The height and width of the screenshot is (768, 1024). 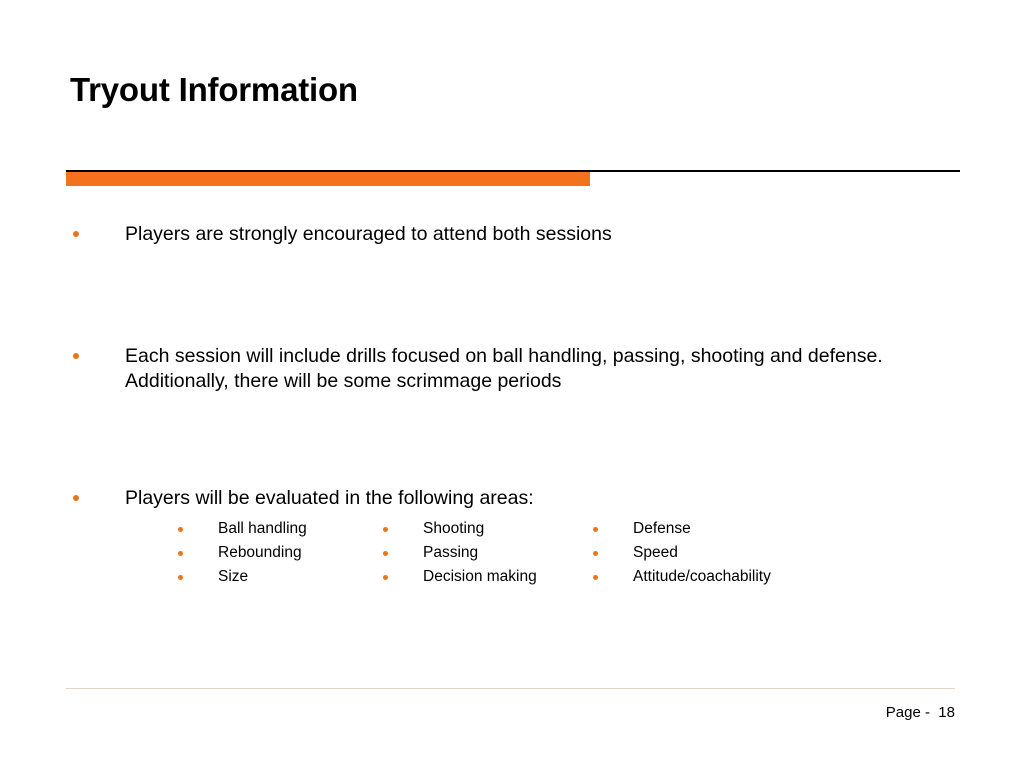 I want to click on list-item-label: Speed, so click(x=655, y=552).